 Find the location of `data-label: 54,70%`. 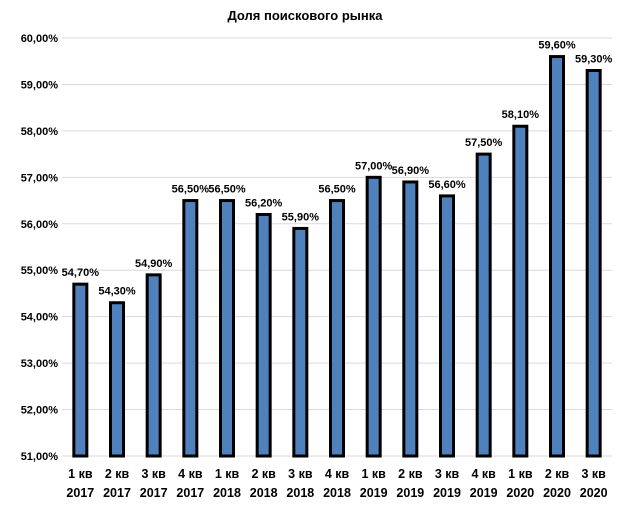

data-label: 54,70% is located at coordinates (81, 273).